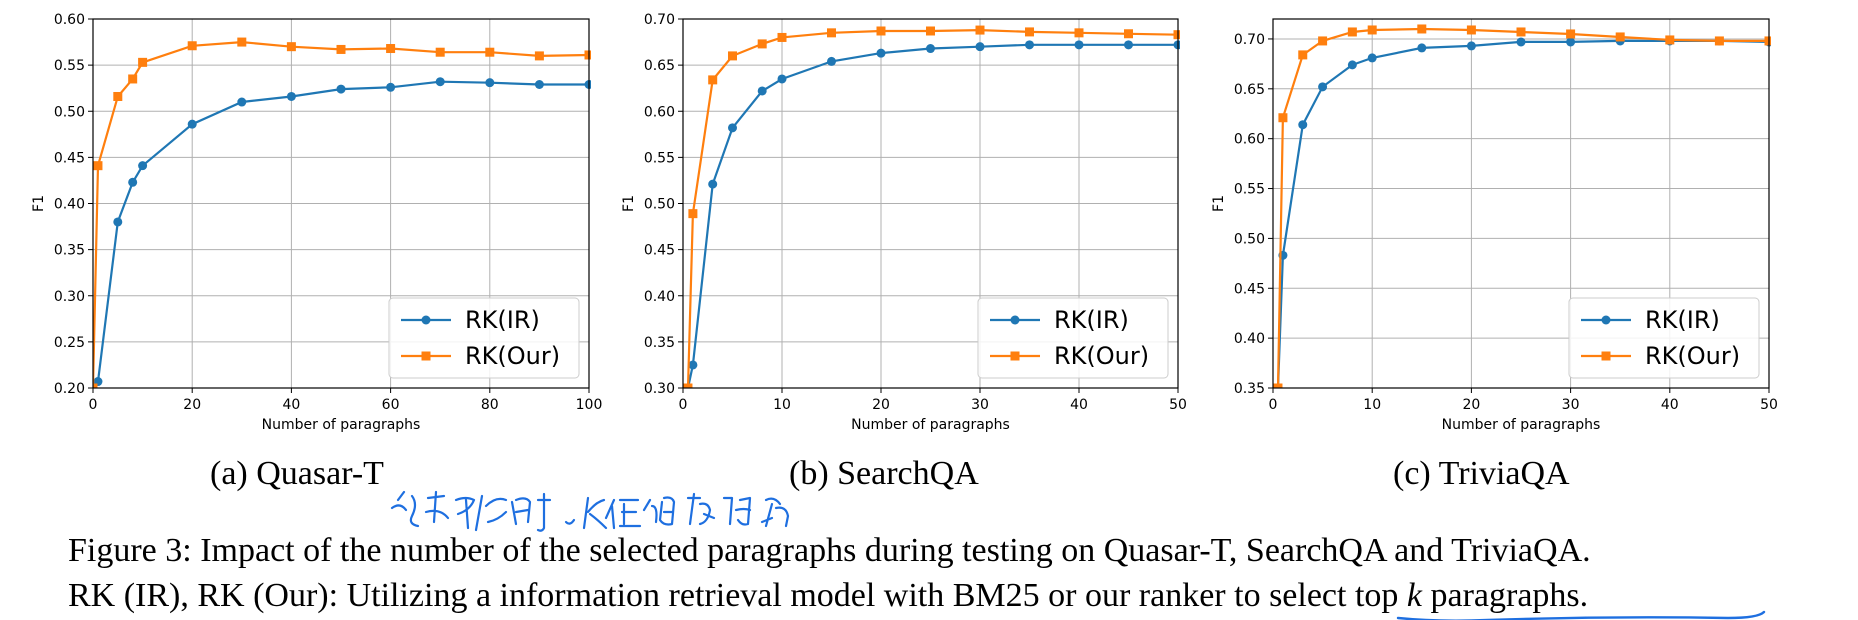 The height and width of the screenshot is (620, 1858). What do you see at coordinates (69, 112) in the screenshot?
I see `y-tick-label: 0.50` at bounding box center [69, 112].